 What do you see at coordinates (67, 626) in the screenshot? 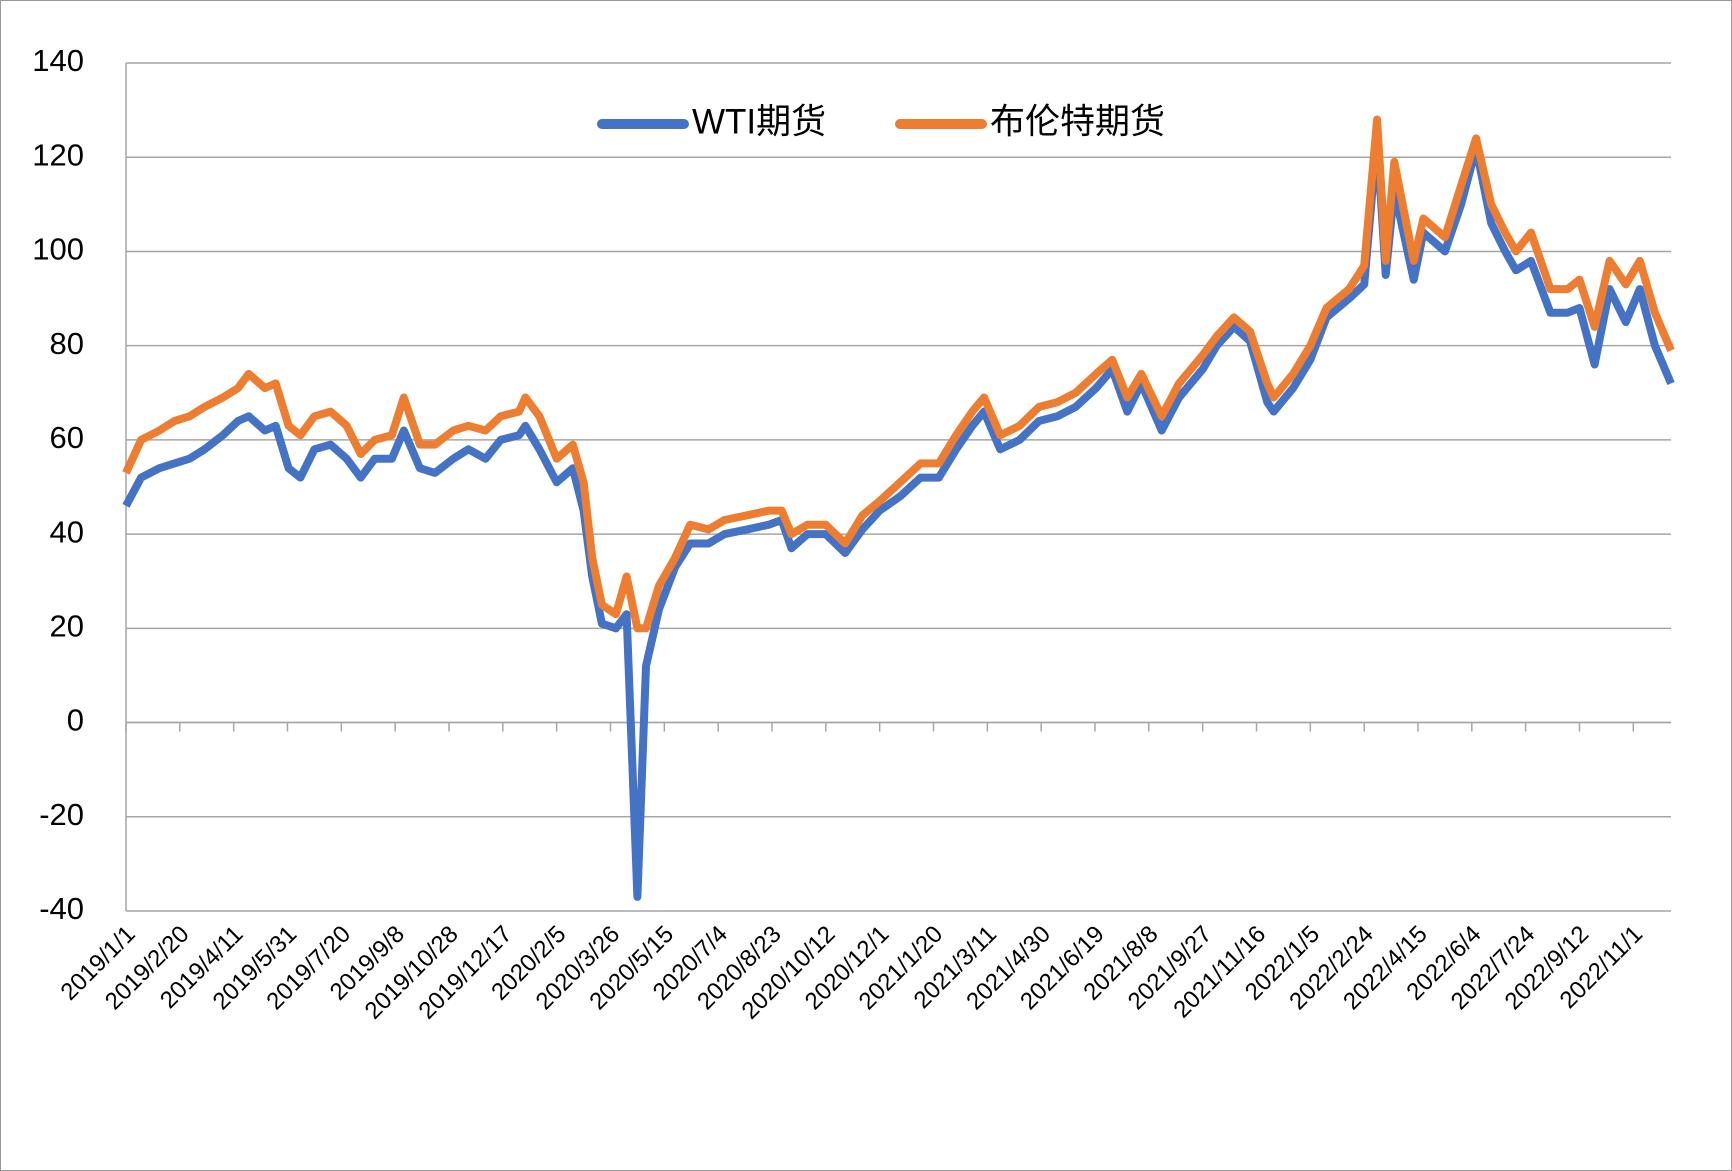
I see `y-tick-label: 20` at bounding box center [67, 626].